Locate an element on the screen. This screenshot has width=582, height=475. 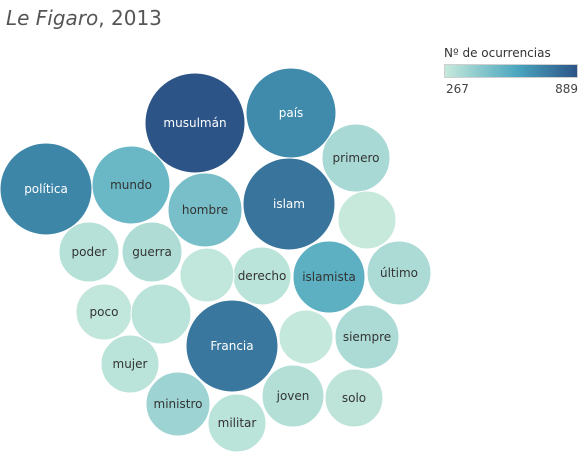
bubble-islam: islam is located at coordinates (289, 204).